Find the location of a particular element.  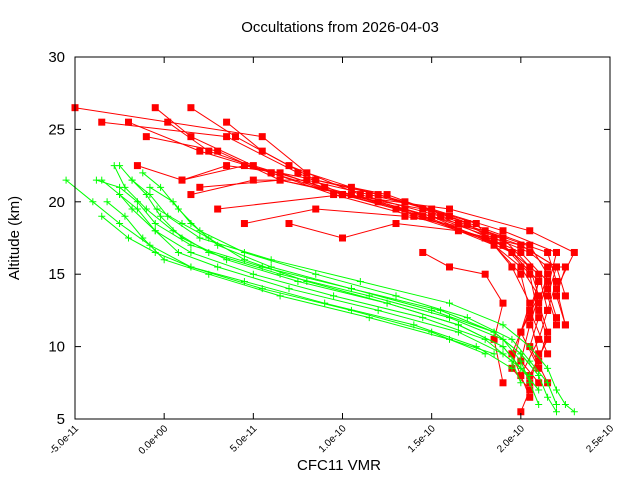

series-line is located at coordinates (463, 317).